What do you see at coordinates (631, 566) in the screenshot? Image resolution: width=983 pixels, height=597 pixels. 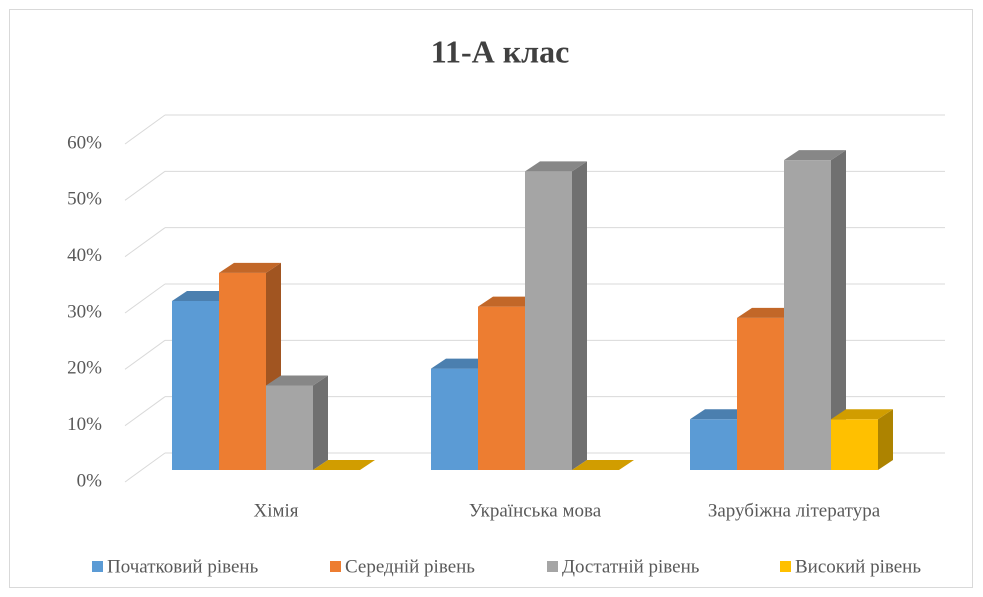 I see `legend-label: Достатній рівень` at bounding box center [631, 566].